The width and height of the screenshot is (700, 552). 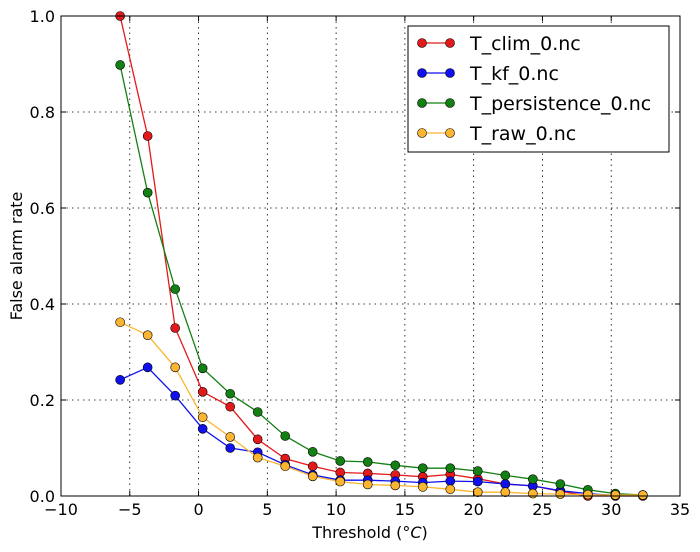 I want to click on legend-label: T_raw_0.nc, so click(x=522, y=134).